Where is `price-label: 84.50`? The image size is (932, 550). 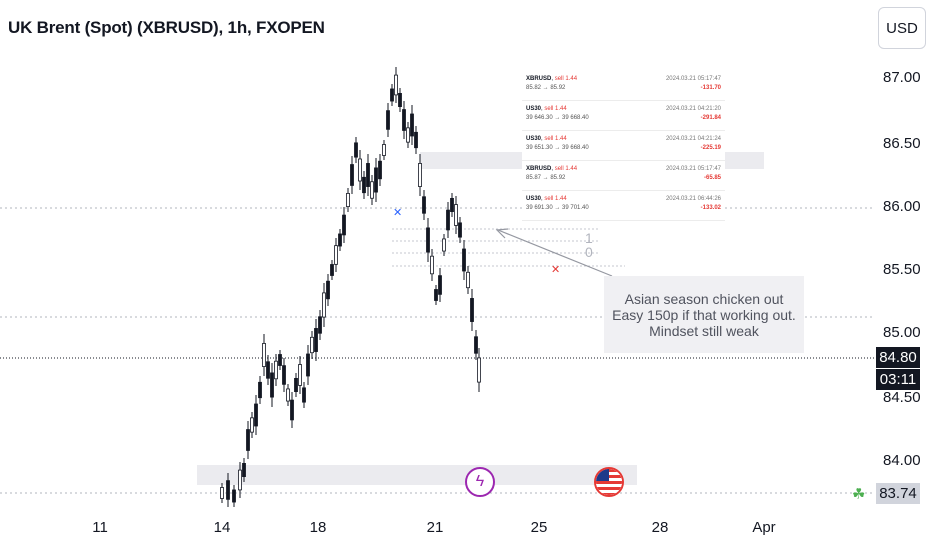 price-label: 84.50 is located at coordinates (902, 397).